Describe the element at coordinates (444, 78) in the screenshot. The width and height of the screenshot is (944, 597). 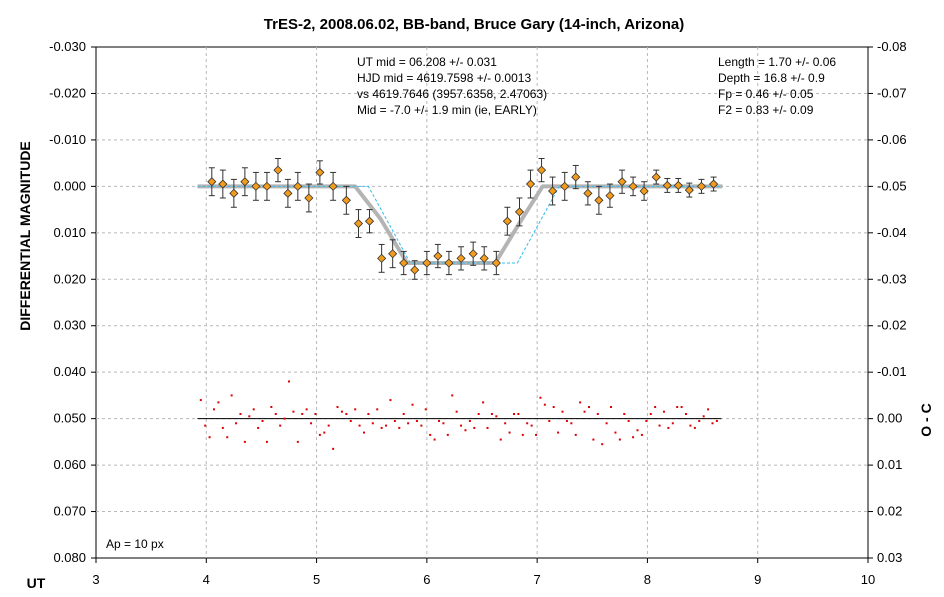
I see `annotation-line: HJD mid = 4619.7598 +/- 0.0013` at that location.